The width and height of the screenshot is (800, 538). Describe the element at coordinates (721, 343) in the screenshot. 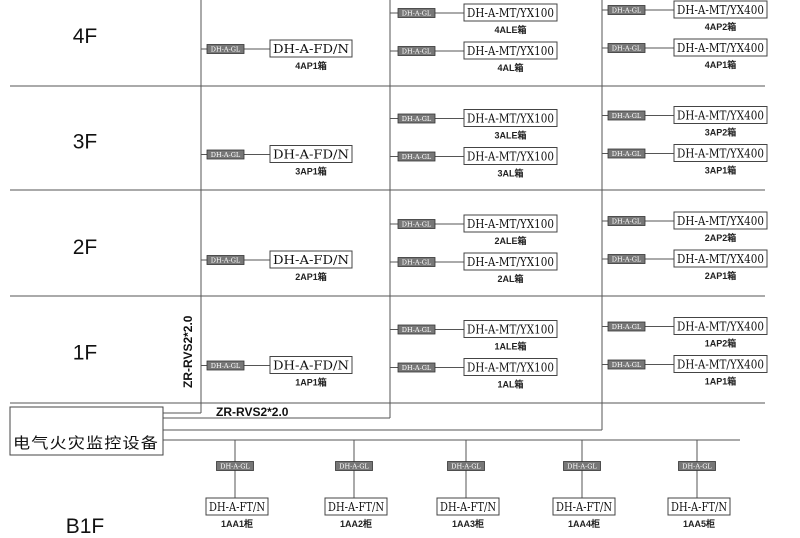

I see `device-name: 1AP2箱` at that location.